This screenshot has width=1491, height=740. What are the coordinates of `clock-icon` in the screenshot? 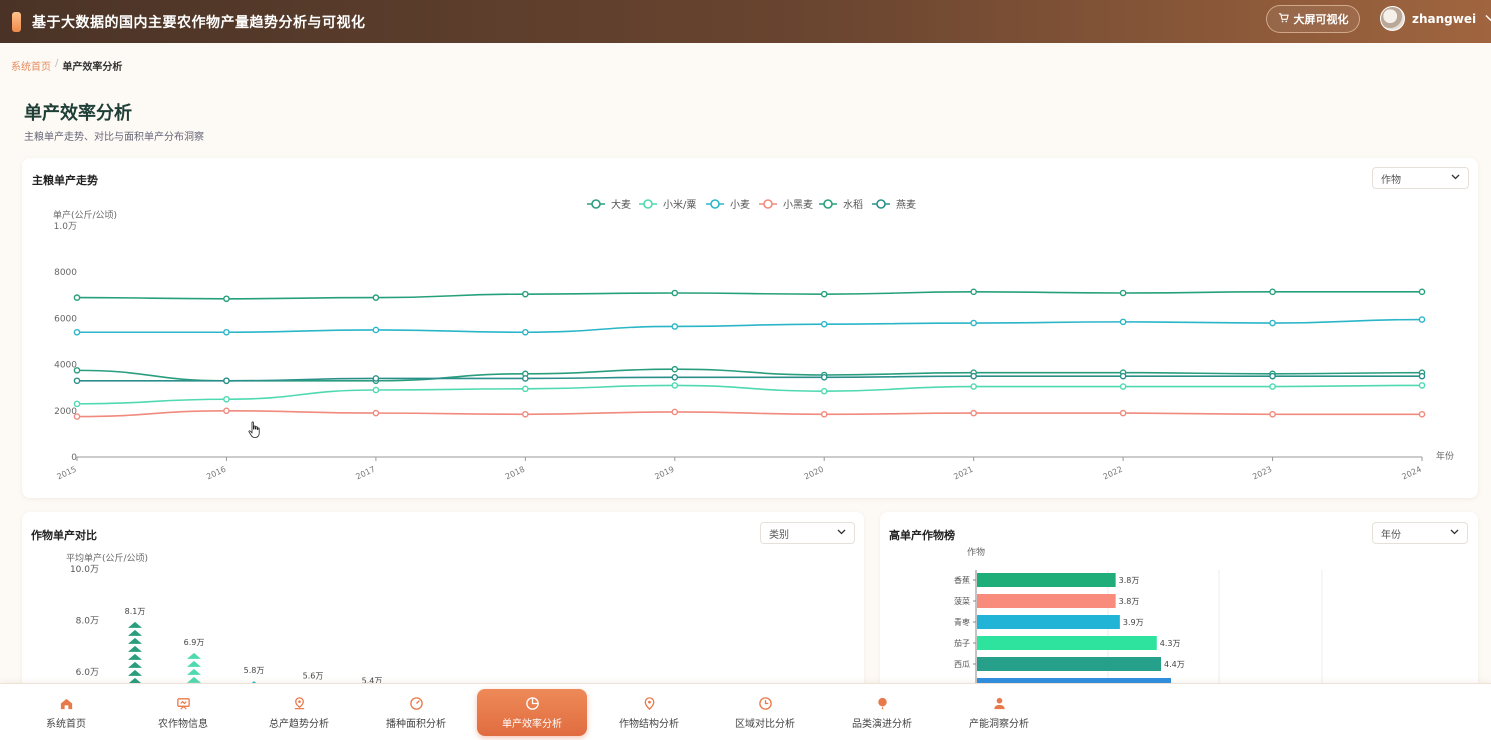 It's located at (765, 704).